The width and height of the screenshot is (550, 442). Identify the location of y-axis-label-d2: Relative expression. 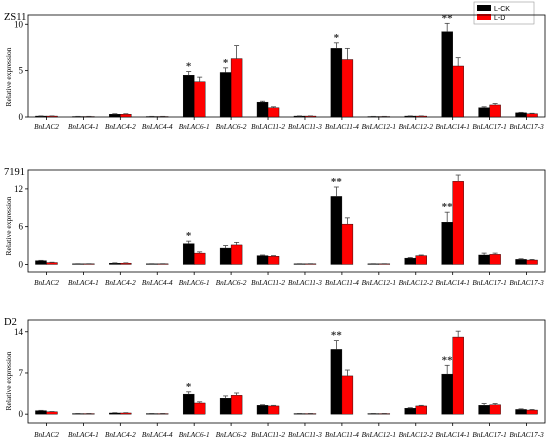
(8, 380).